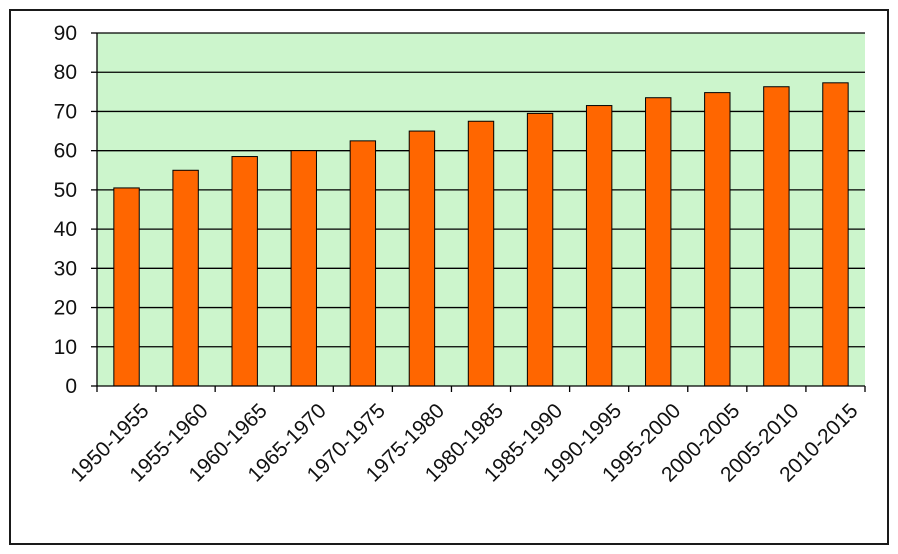 This screenshot has height=554, width=898. What do you see at coordinates (65, 308) in the screenshot?
I see `y-tick-label: 20` at bounding box center [65, 308].